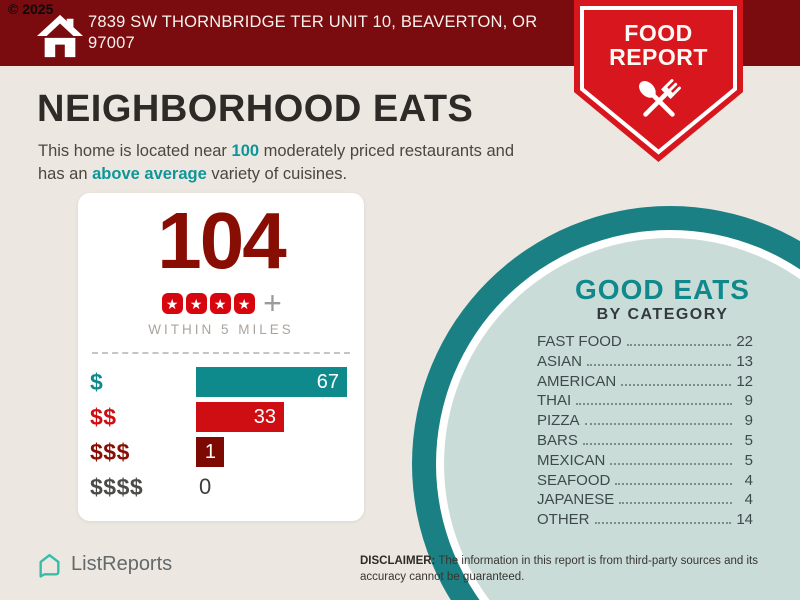 The height and width of the screenshot is (600, 800). What do you see at coordinates (221, 353) in the screenshot?
I see `dashed-divider` at bounding box center [221, 353].